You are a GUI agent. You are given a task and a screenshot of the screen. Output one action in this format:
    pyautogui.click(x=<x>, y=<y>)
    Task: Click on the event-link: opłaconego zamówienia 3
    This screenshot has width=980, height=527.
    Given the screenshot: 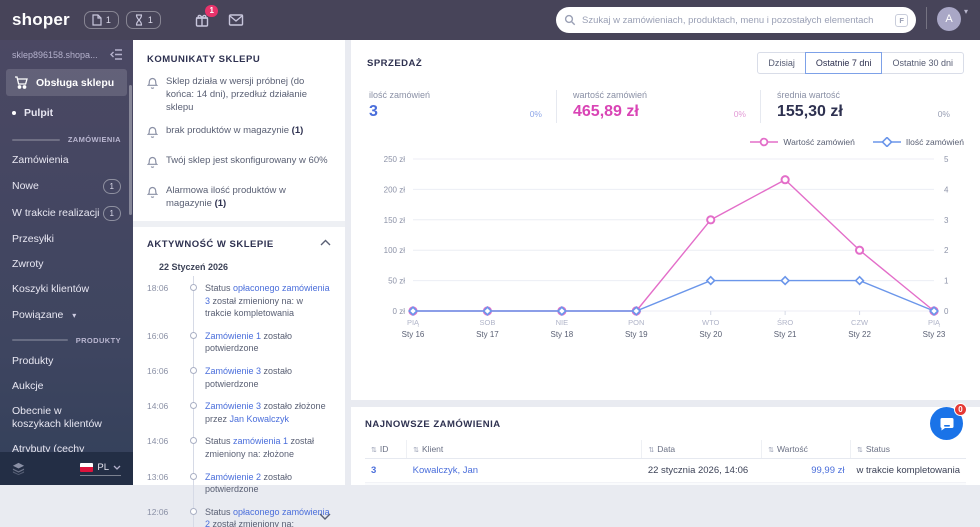 What is the action you would take?
    pyautogui.click(x=267, y=294)
    